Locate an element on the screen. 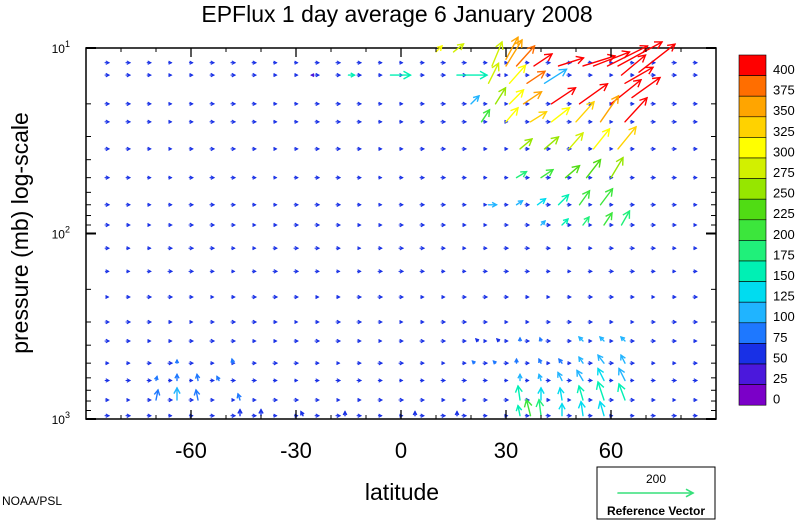  y-tick-label: 102 is located at coordinates (61, 233).